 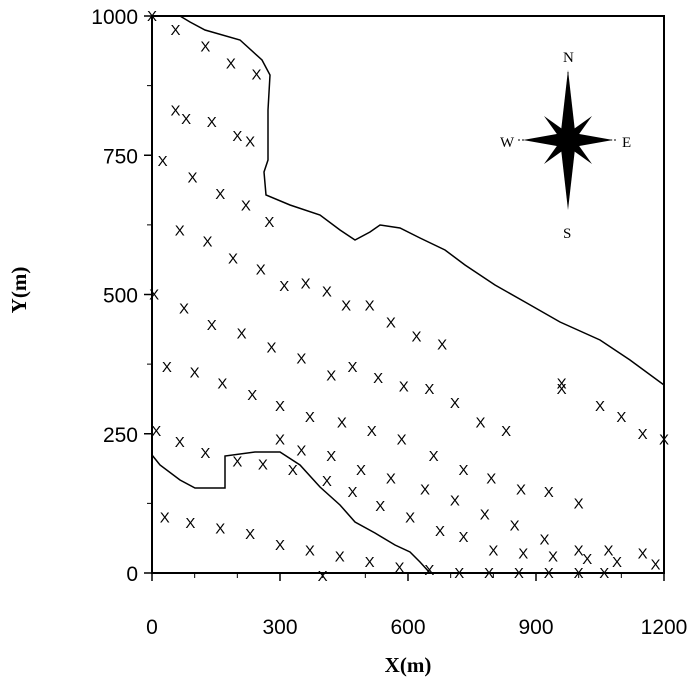 I want to click on y-axis-title: Y(m), so click(x=19, y=290).